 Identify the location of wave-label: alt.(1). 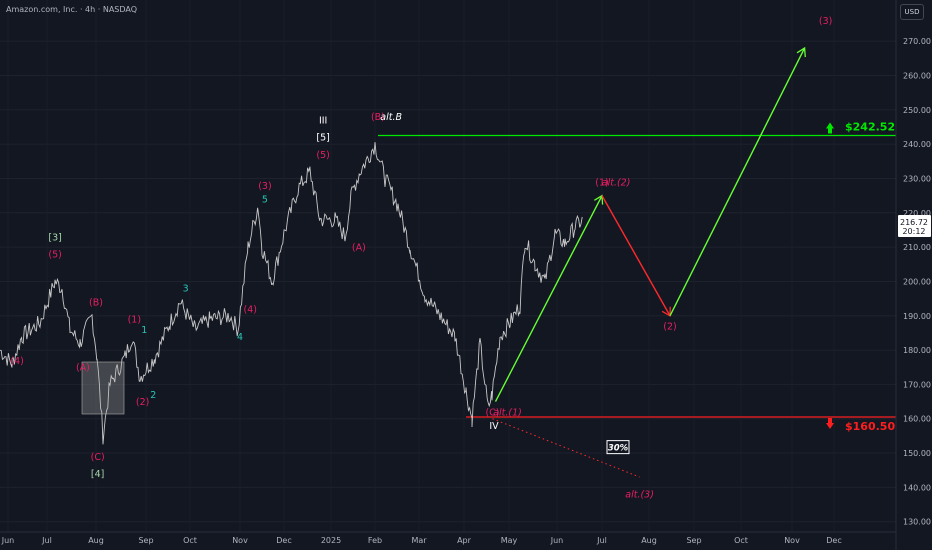
(507, 412).